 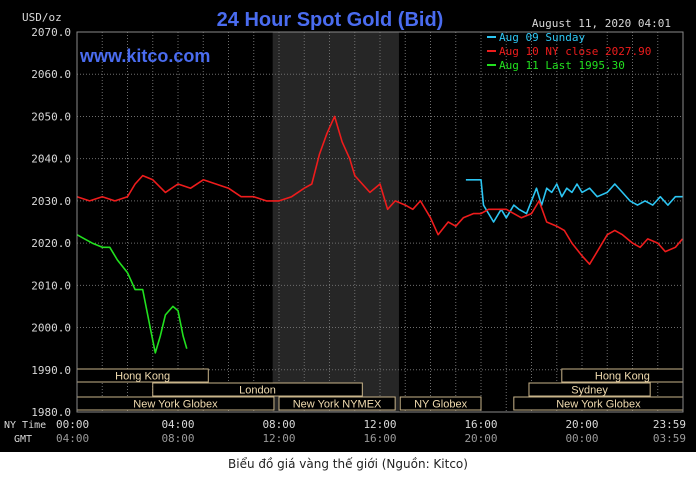 I want to click on legend-label: Aug 11 Last 1995.30, so click(x=562, y=65).